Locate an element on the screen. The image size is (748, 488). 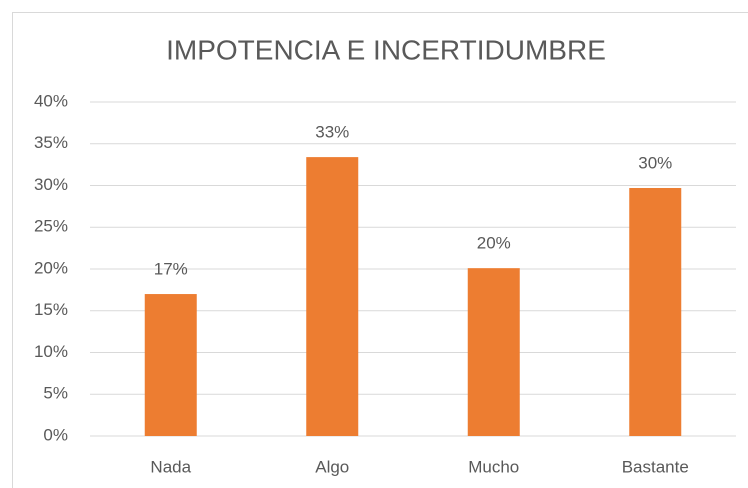
y-tick-label: 25% is located at coordinates (51, 226).